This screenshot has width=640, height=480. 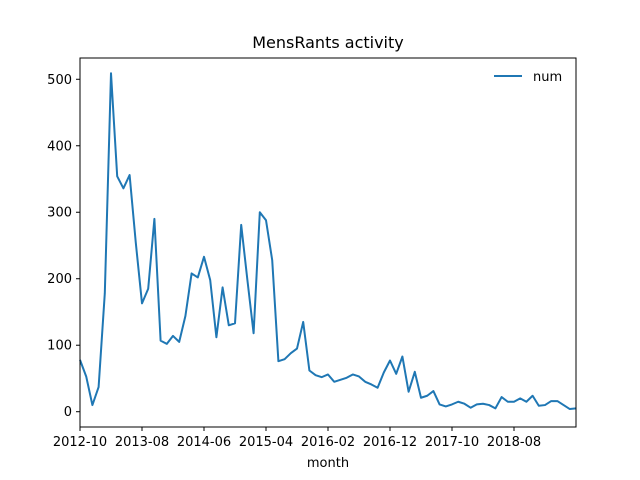 What do you see at coordinates (452, 442) in the screenshot?
I see `x-tick-label: 2017-10` at bounding box center [452, 442].